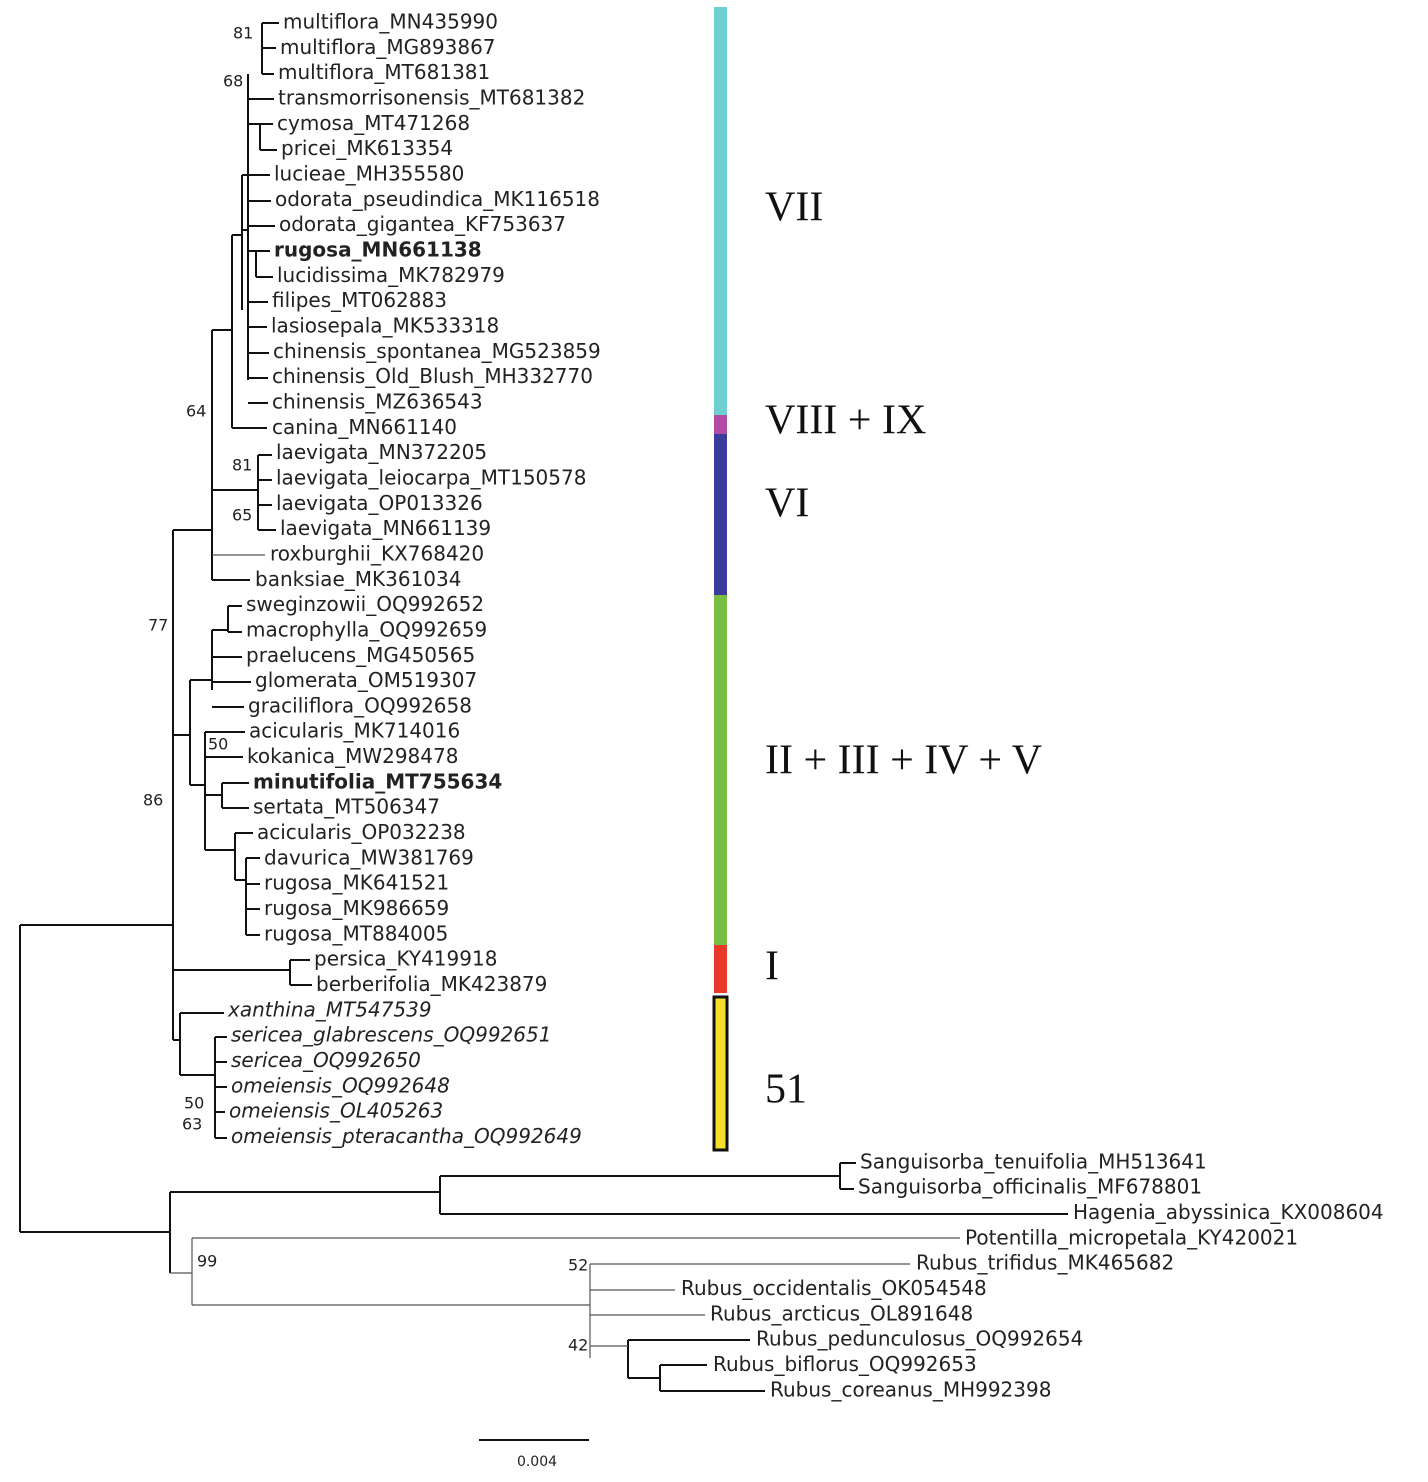 This screenshot has width=1428, height=1482. I want to click on leaf-label: laevigata_MN372205, so click(381, 452).